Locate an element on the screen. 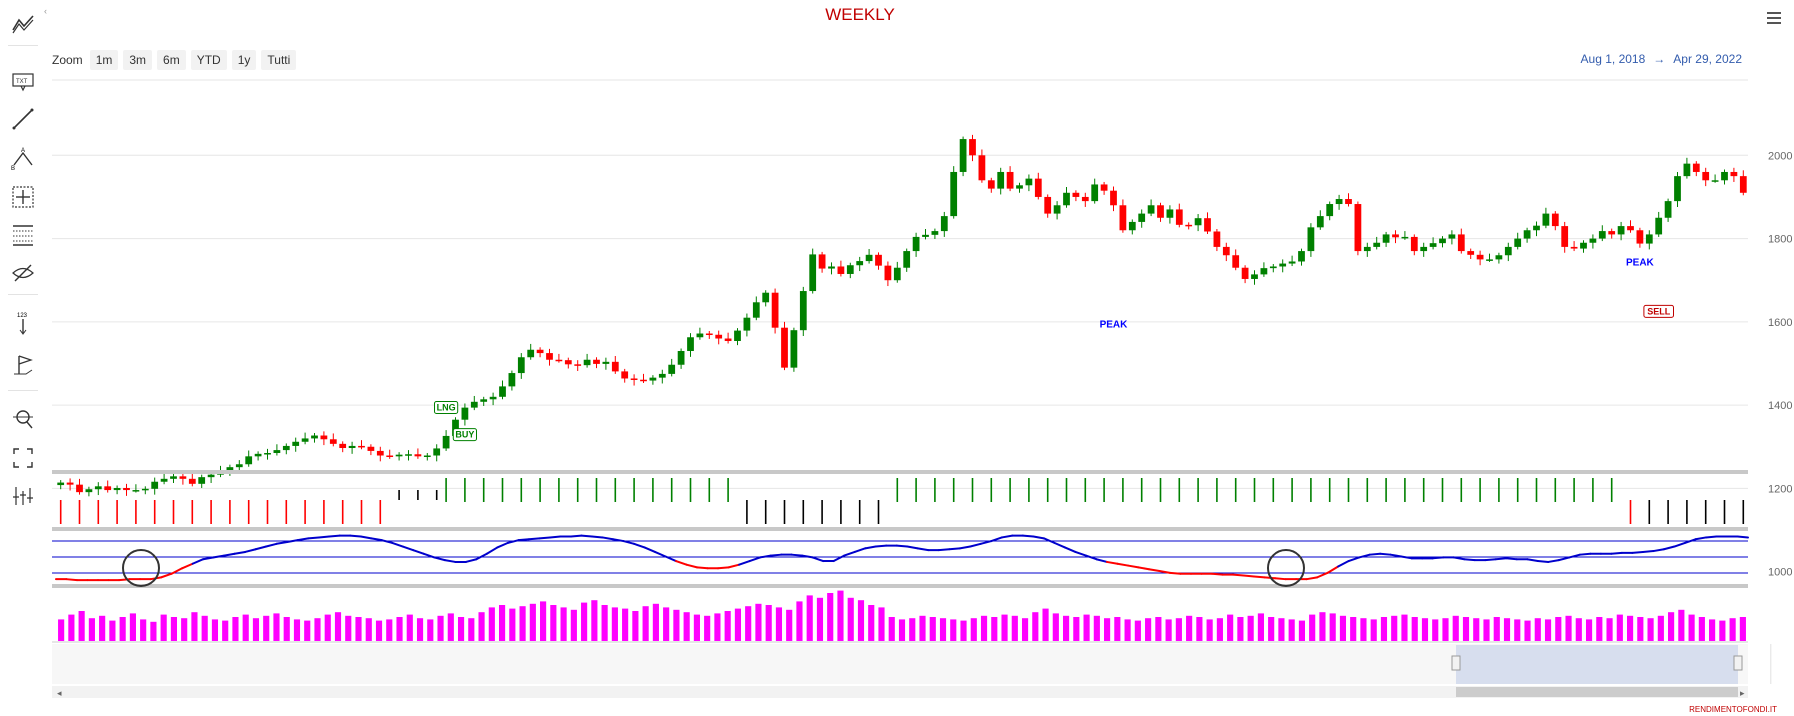 The image size is (1794, 716). context-menu-icon is located at coordinates (1774, 18).